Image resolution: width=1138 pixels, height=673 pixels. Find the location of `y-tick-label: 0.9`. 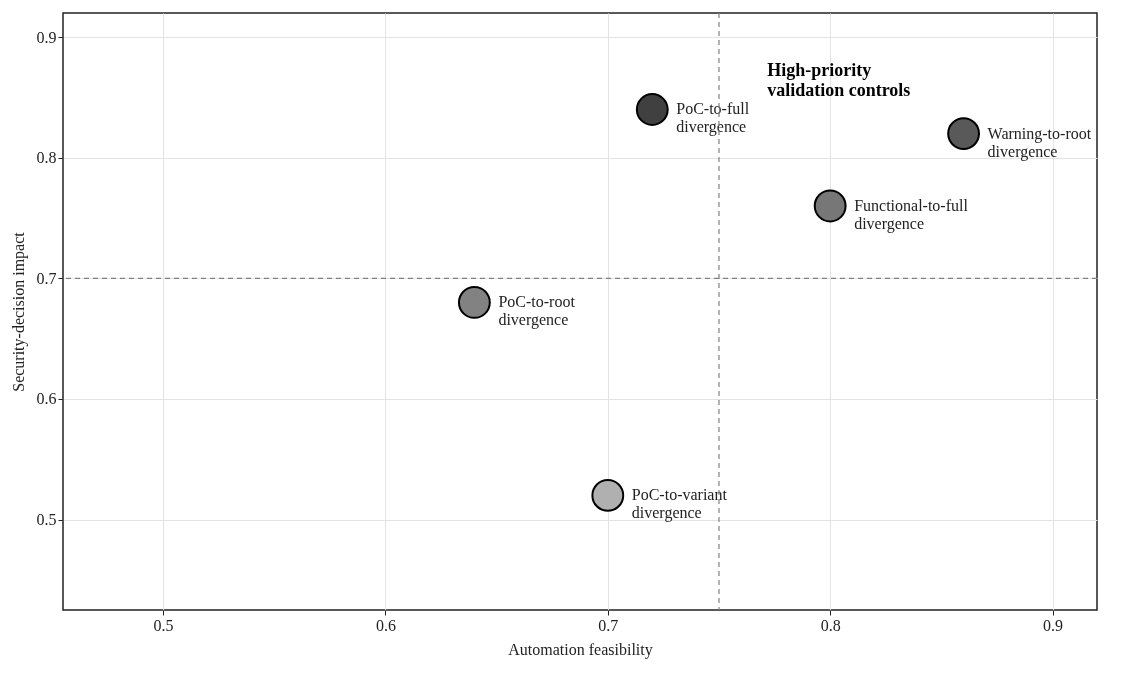

y-tick-label: 0.9 is located at coordinates (46, 37).